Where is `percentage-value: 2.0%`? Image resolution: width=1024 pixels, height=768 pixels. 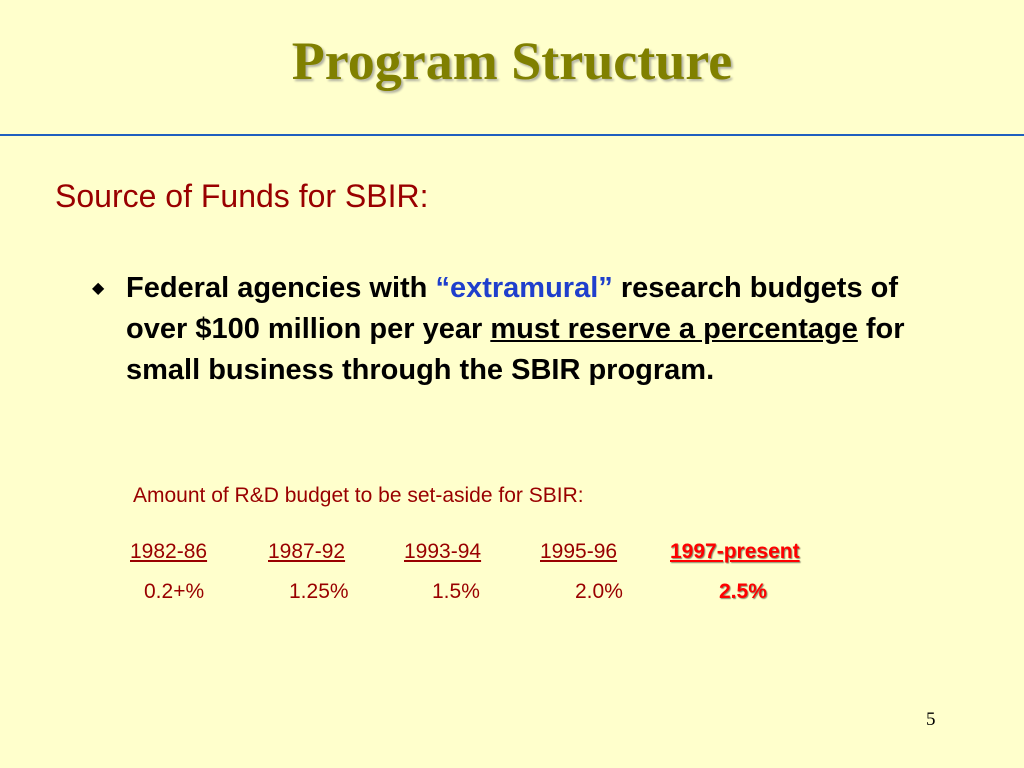 percentage-value: 2.0% is located at coordinates (599, 591).